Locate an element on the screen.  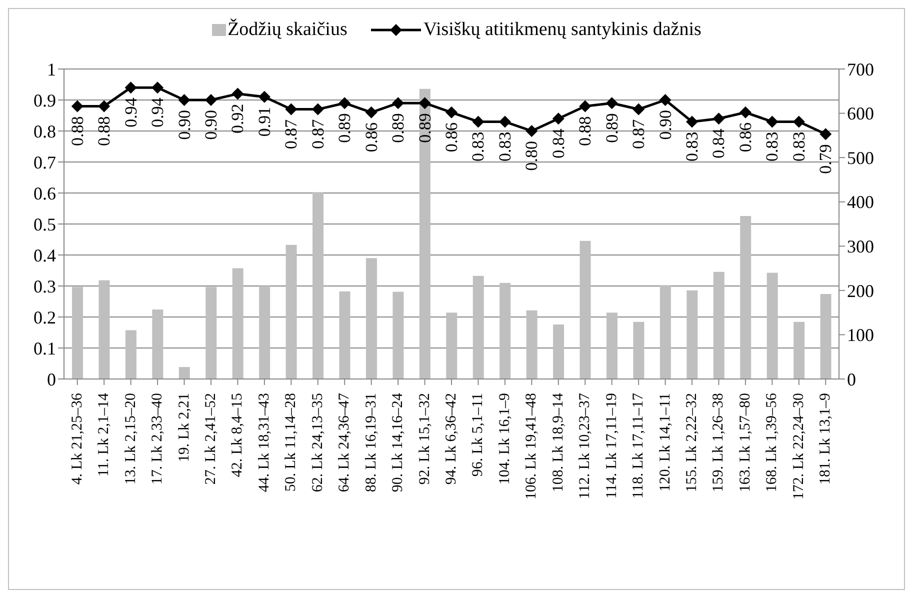
x-tick-label: 88. Lk 16,19–31 is located at coordinates (371, 442).